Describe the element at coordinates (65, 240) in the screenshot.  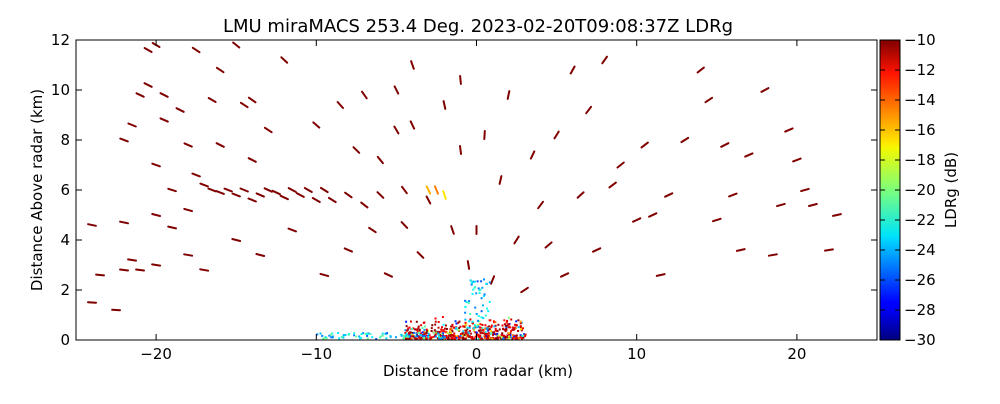
I see `y-tick-label: 4` at that location.